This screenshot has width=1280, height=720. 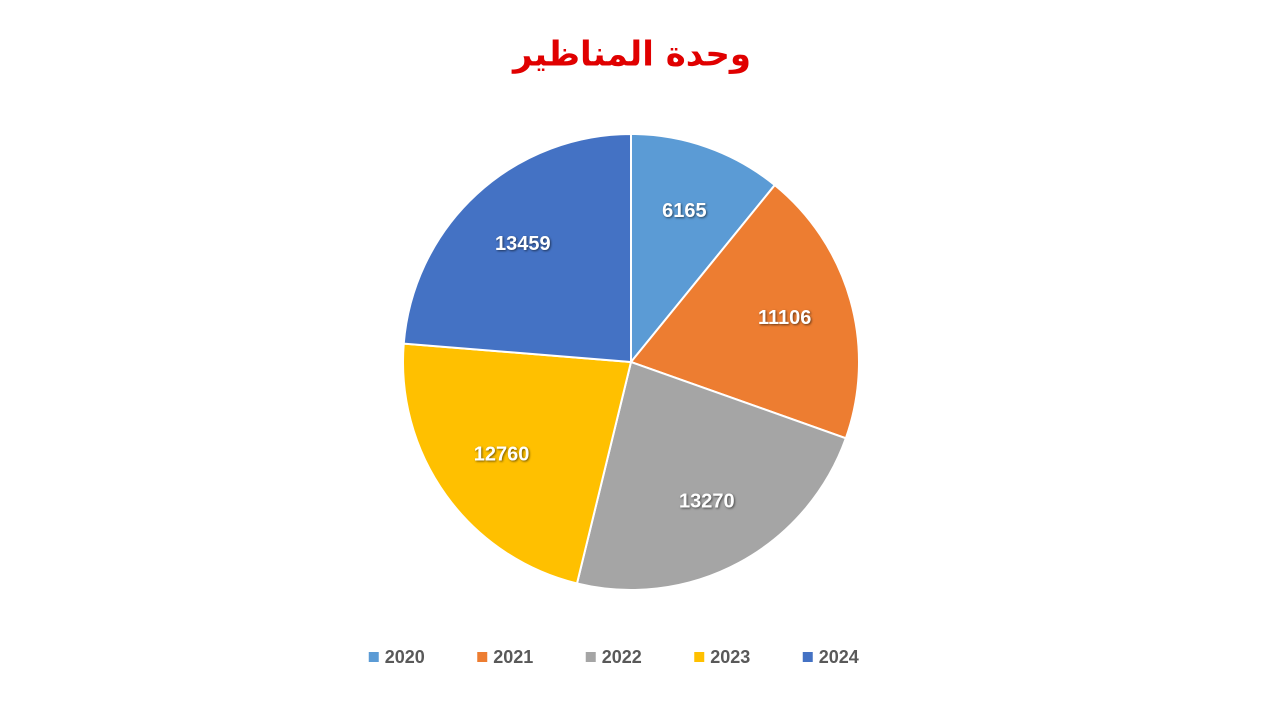 I want to click on legend-label: 2020, so click(x=405, y=657).